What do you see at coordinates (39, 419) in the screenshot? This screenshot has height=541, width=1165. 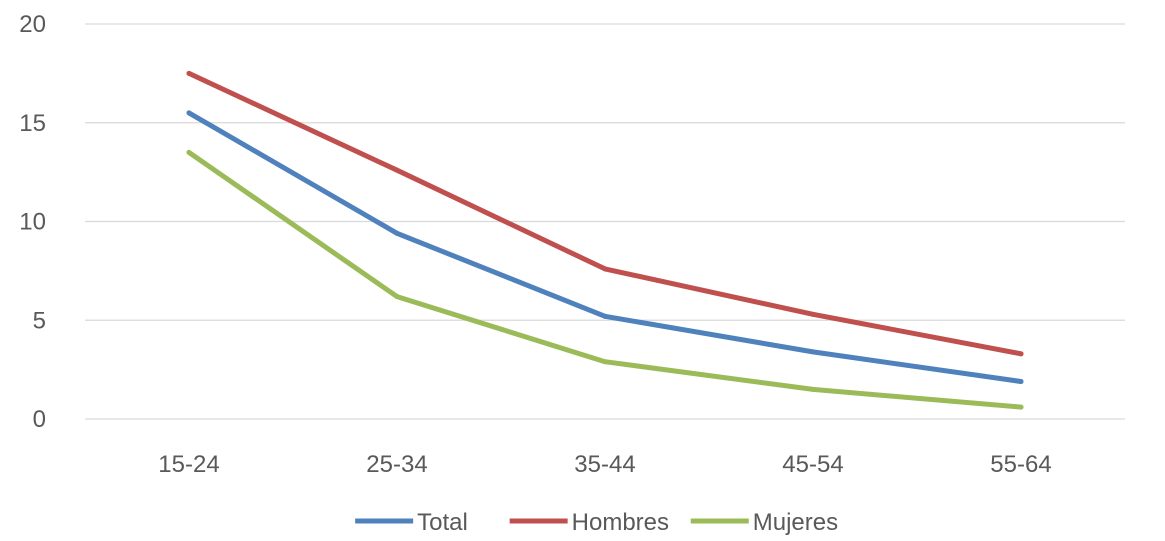 I see `y-tick-label: 0` at bounding box center [39, 419].